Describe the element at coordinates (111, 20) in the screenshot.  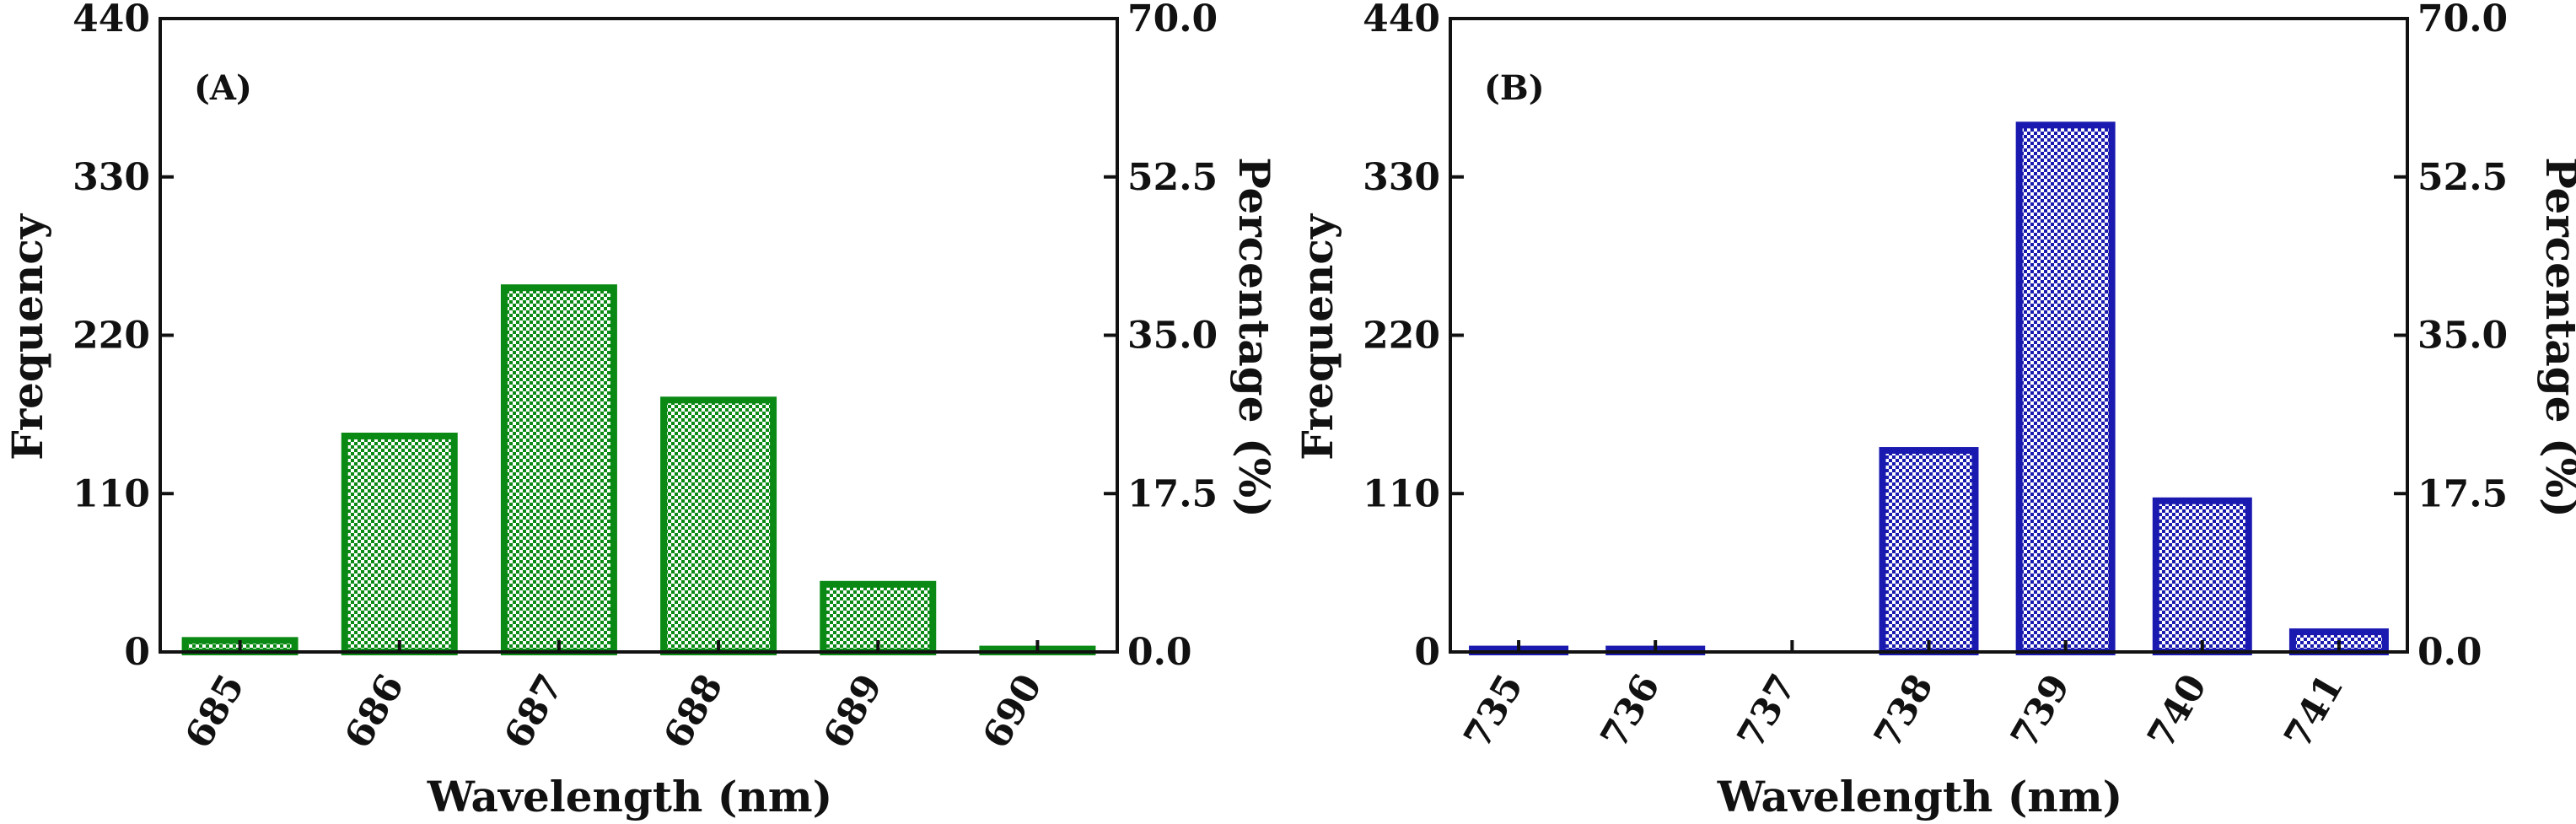
I see `y-tick-label-left-a-440: 440` at that location.